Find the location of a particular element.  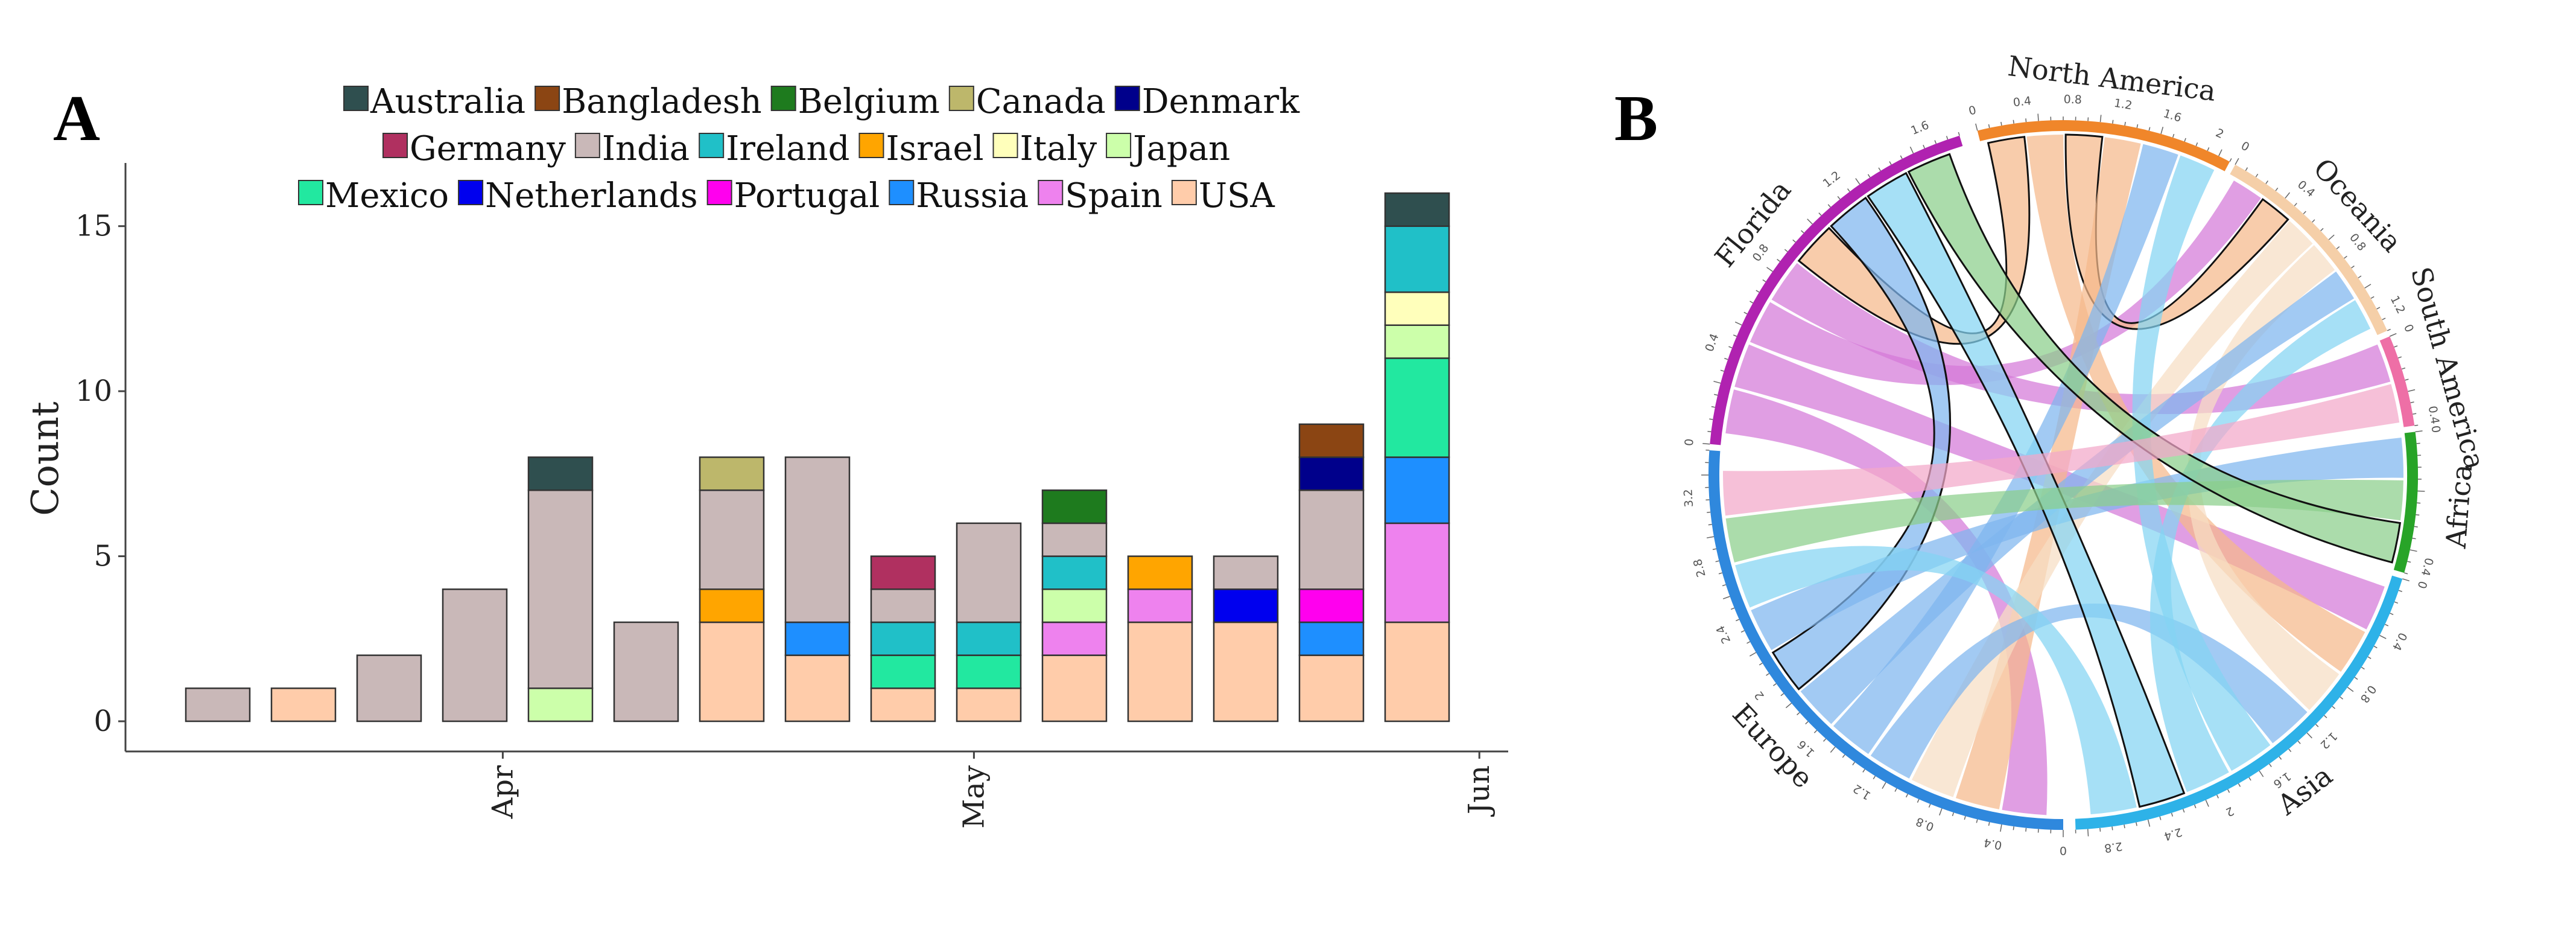

bar-segment-australia is located at coordinates (1417, 209).